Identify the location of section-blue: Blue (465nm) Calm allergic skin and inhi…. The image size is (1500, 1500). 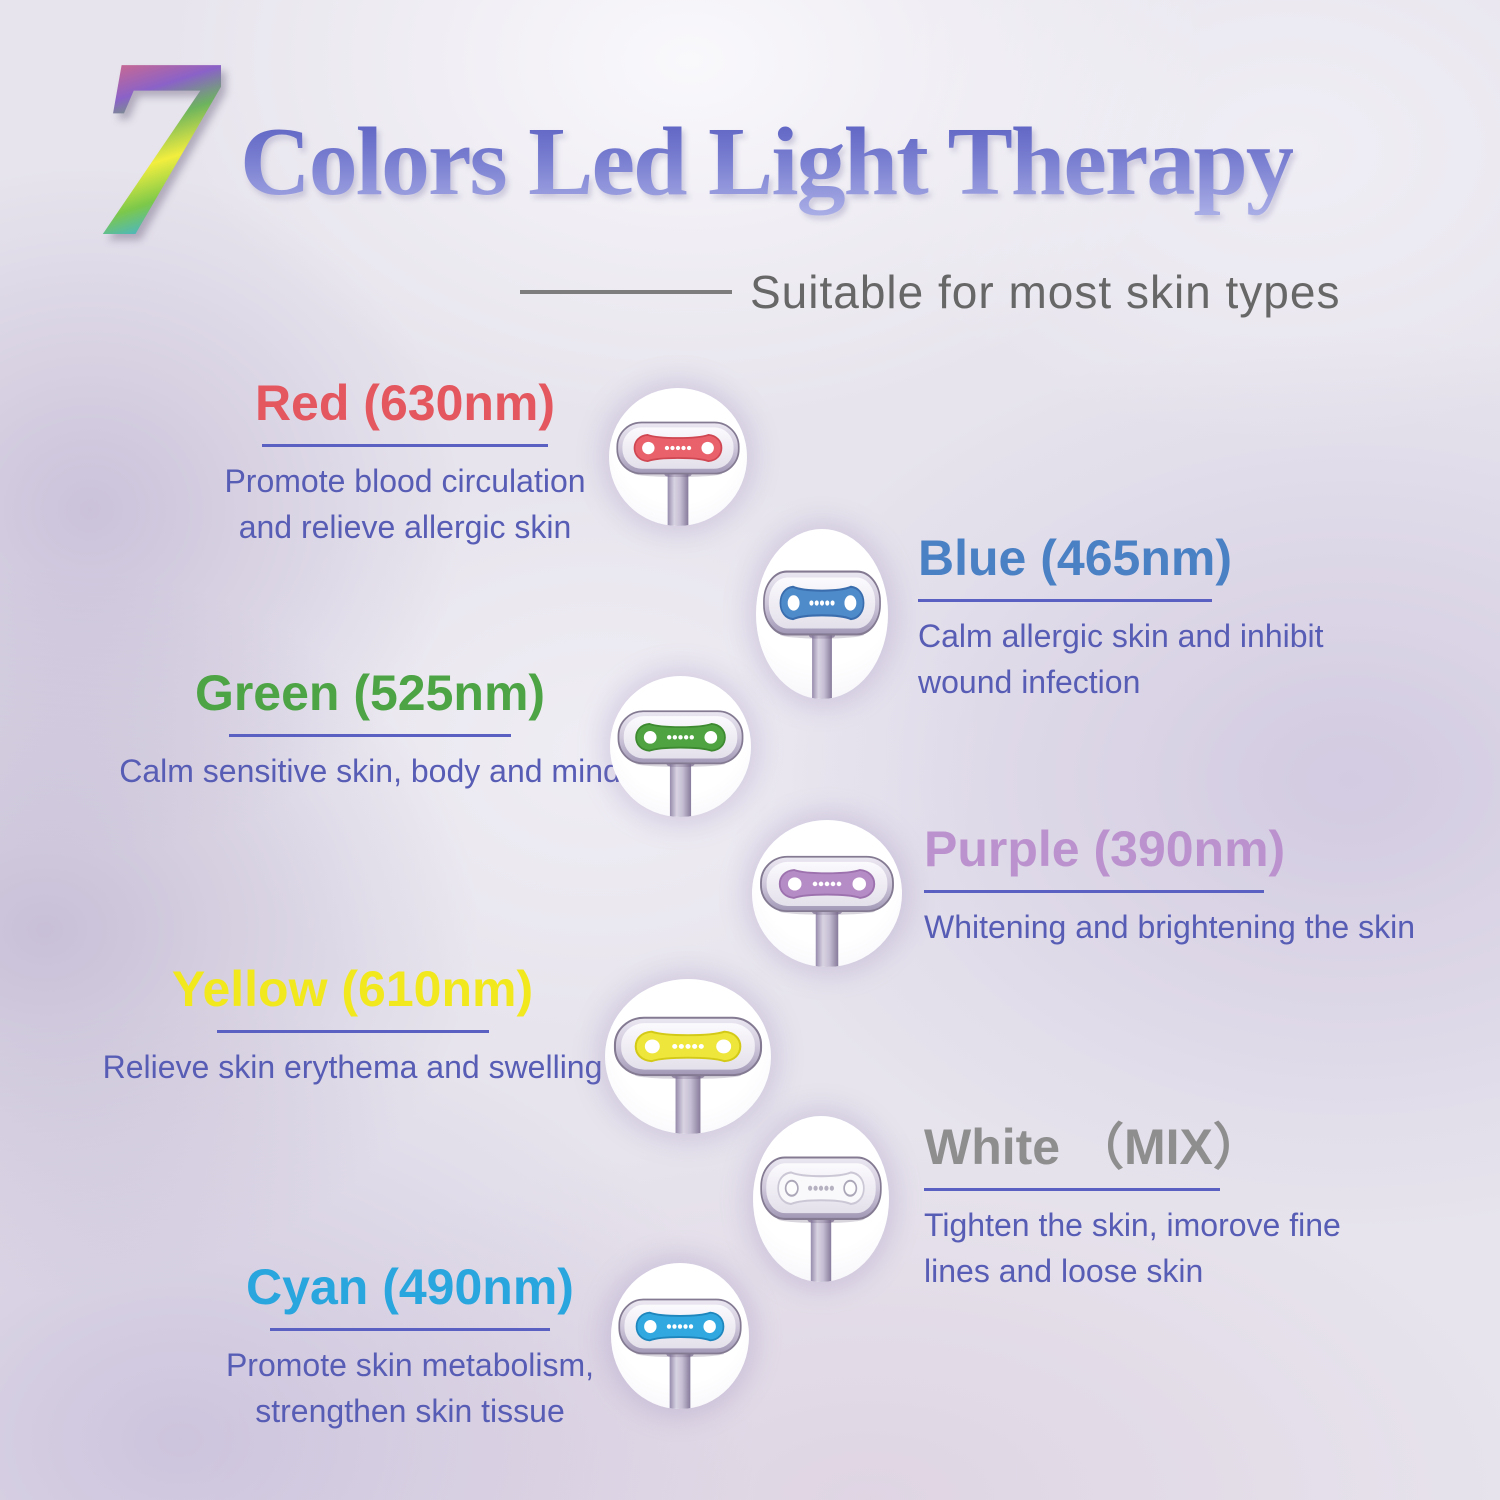
(1178, 618).